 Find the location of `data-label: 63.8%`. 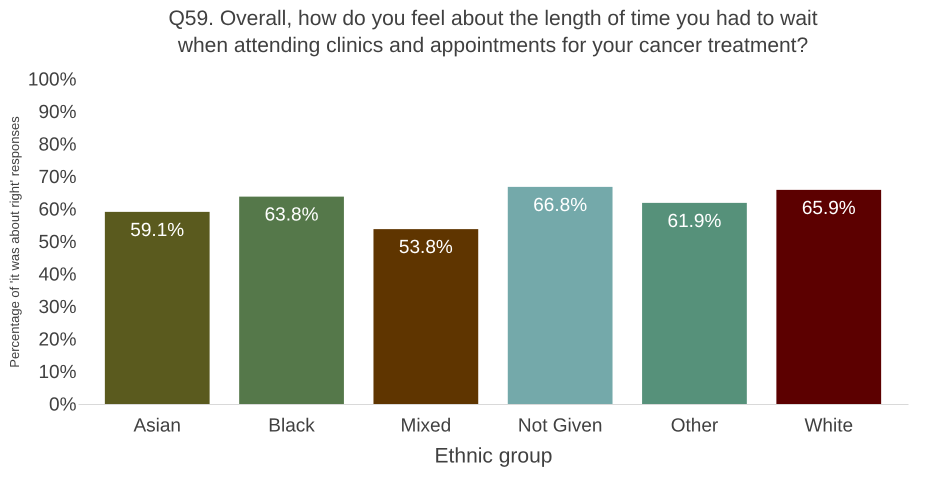

data-label: 63.8% is located at coordinates (291, 215).